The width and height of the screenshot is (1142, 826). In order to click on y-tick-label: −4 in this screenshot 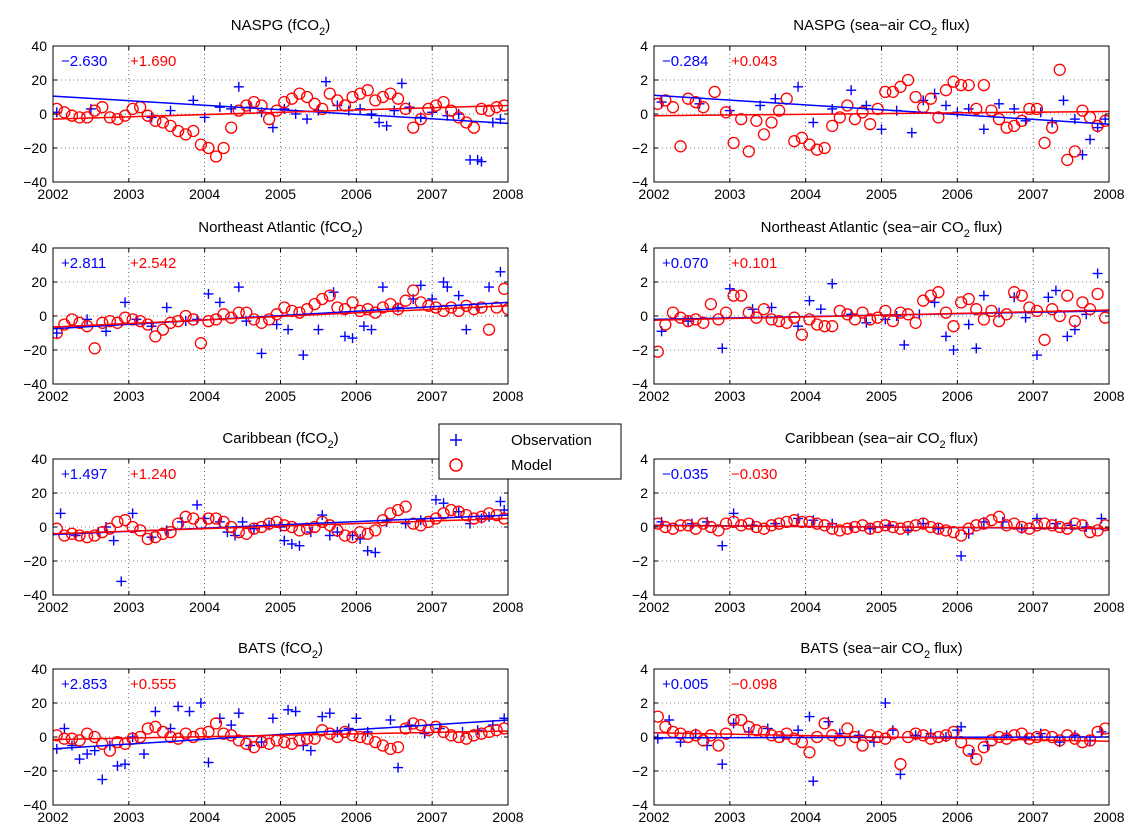, I will do `click(640, 595)`.